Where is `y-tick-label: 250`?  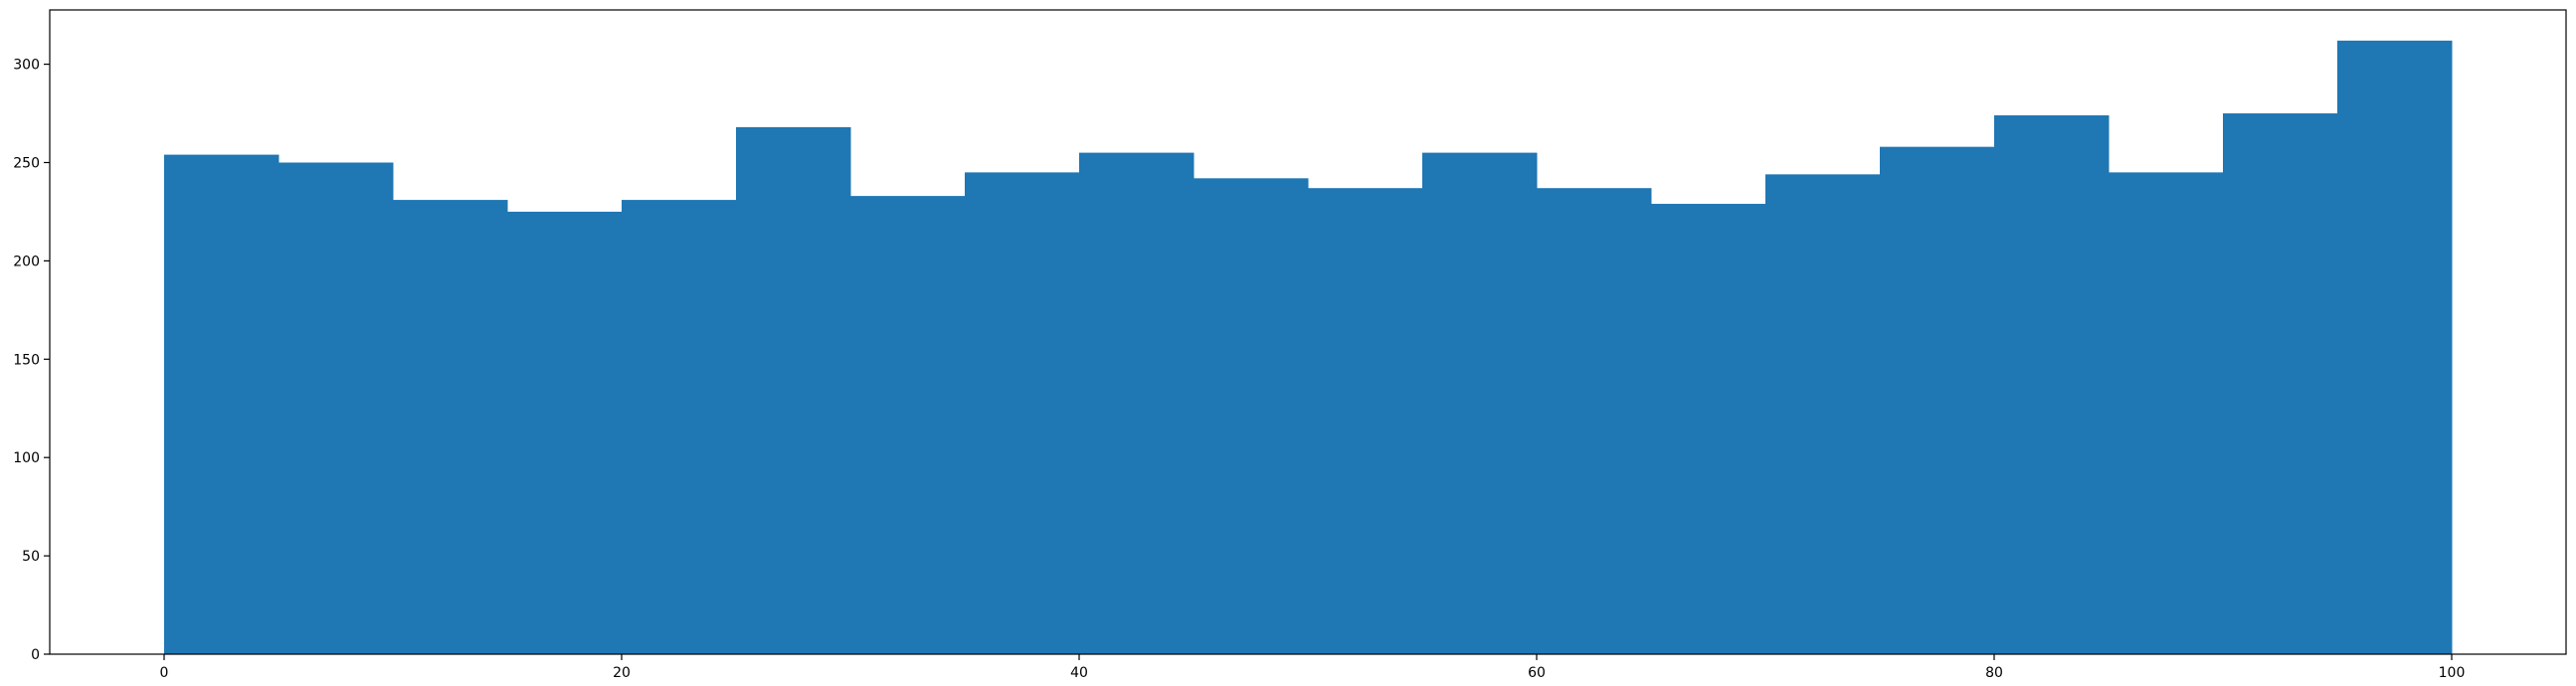
y-tick-label: 250 is located at coordinates (26, 163).